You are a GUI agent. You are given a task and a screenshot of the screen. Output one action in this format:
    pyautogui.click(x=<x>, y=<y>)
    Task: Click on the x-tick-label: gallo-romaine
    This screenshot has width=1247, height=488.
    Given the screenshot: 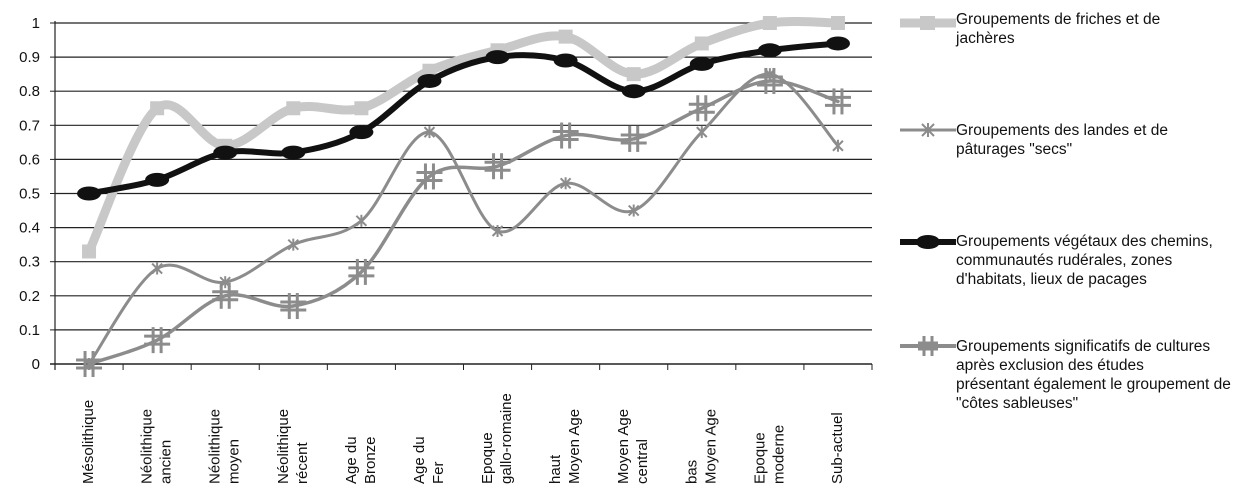 What is the action you would take?
    pyautogui.click(x=506, y=438)
    